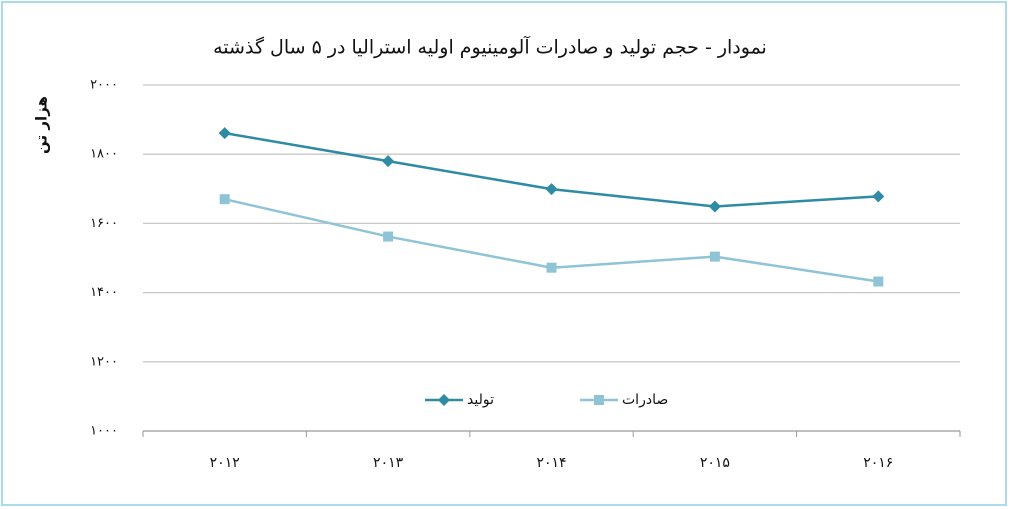 Image resolution: width=1010 pixels, height=509 pixels. What do you see at coordinates (878, 463) in the screenshot?
I see `x-tick-label: ۲۰۱۶` at bounding box center [878, 463].